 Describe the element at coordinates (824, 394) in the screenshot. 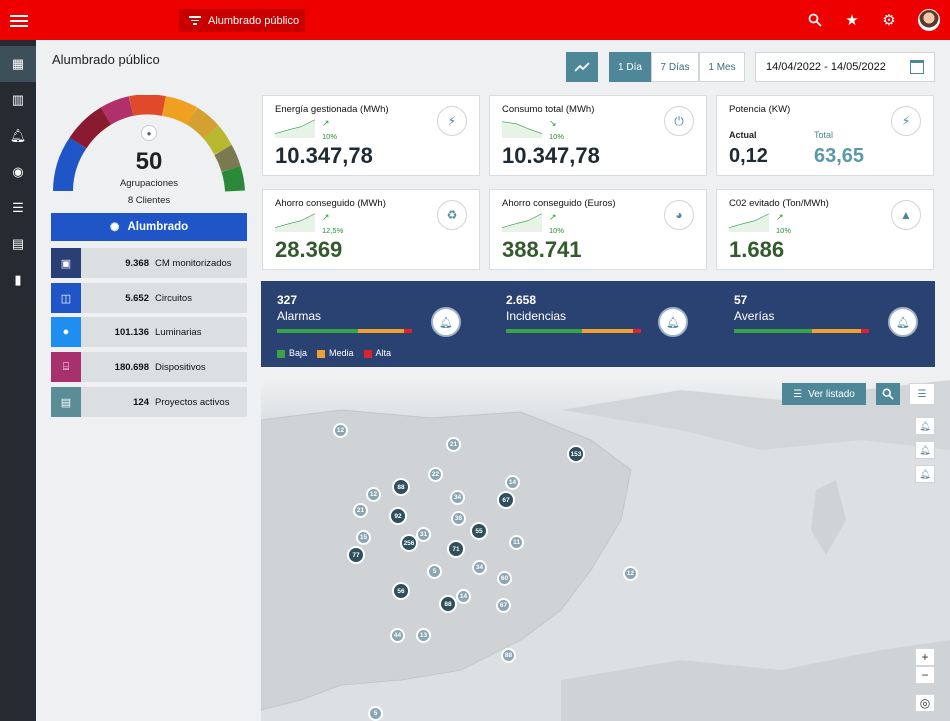

I see `ver-listado-button: ☰ Ver listado` at that location.